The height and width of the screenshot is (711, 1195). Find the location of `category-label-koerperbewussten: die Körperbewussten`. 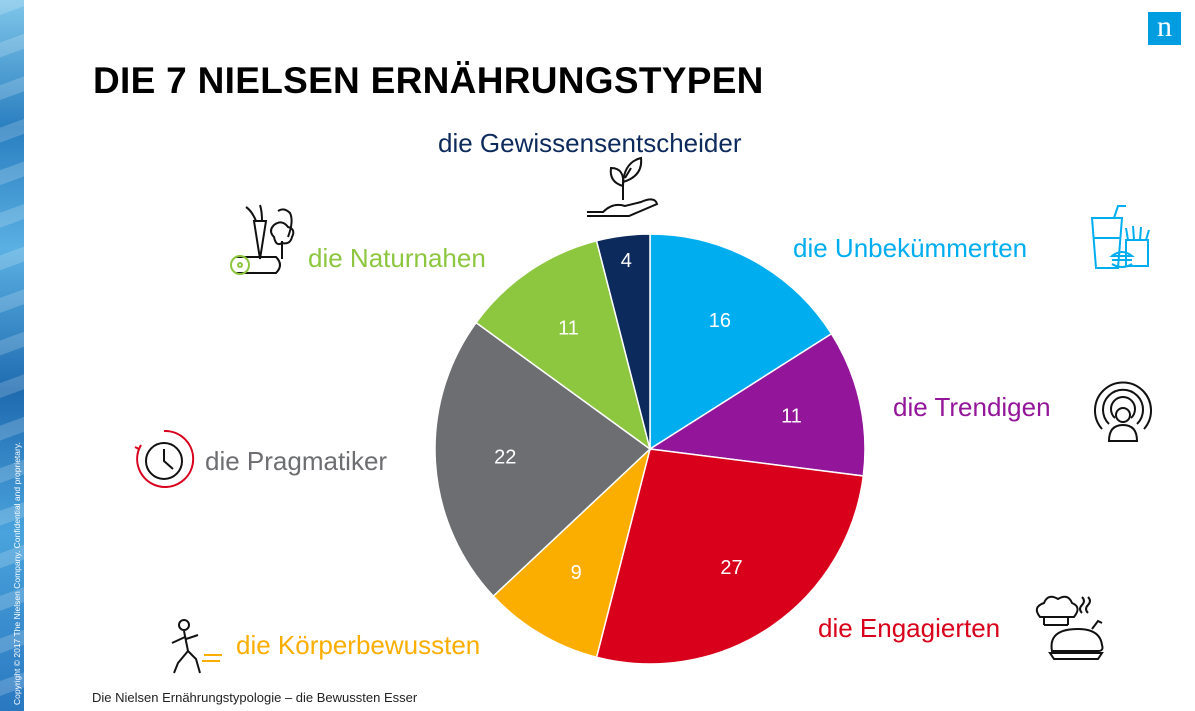

category-label-koerperbewussten: die Körperbewussten is located at coordinates (358, 645).